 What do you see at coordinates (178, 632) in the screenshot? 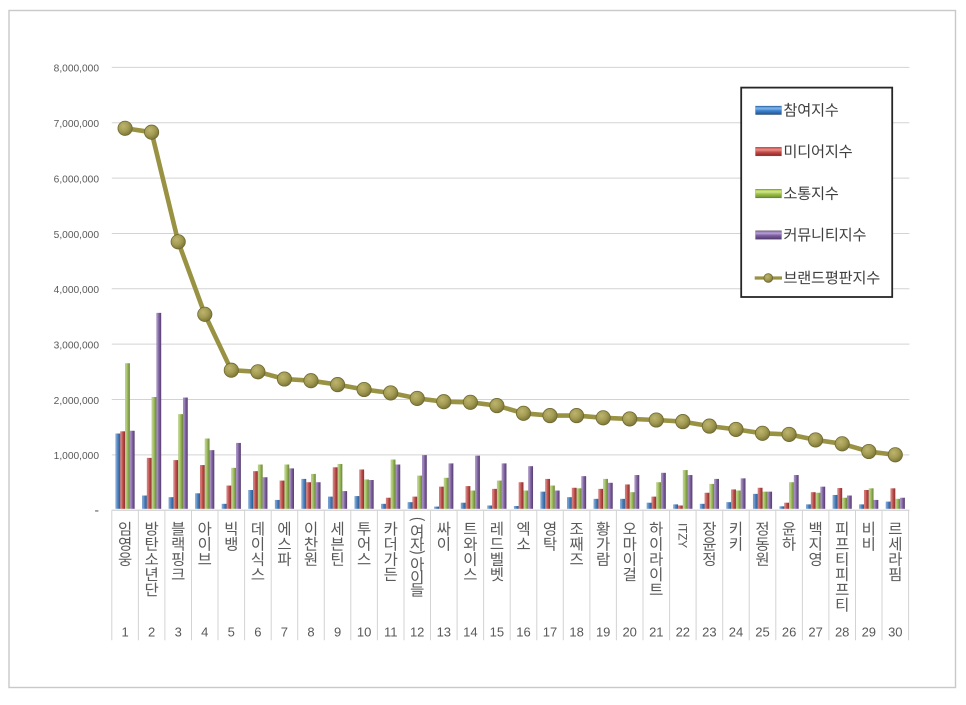
I see `svg-text: 3` at bounding box center [178, 632].